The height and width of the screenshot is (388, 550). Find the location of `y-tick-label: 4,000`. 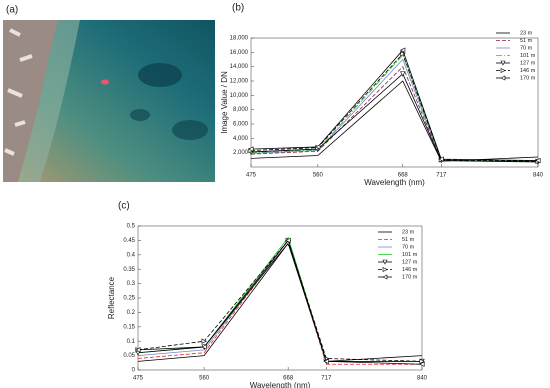

y-tick-label: 4,000 is located at coordinates (241, 139).